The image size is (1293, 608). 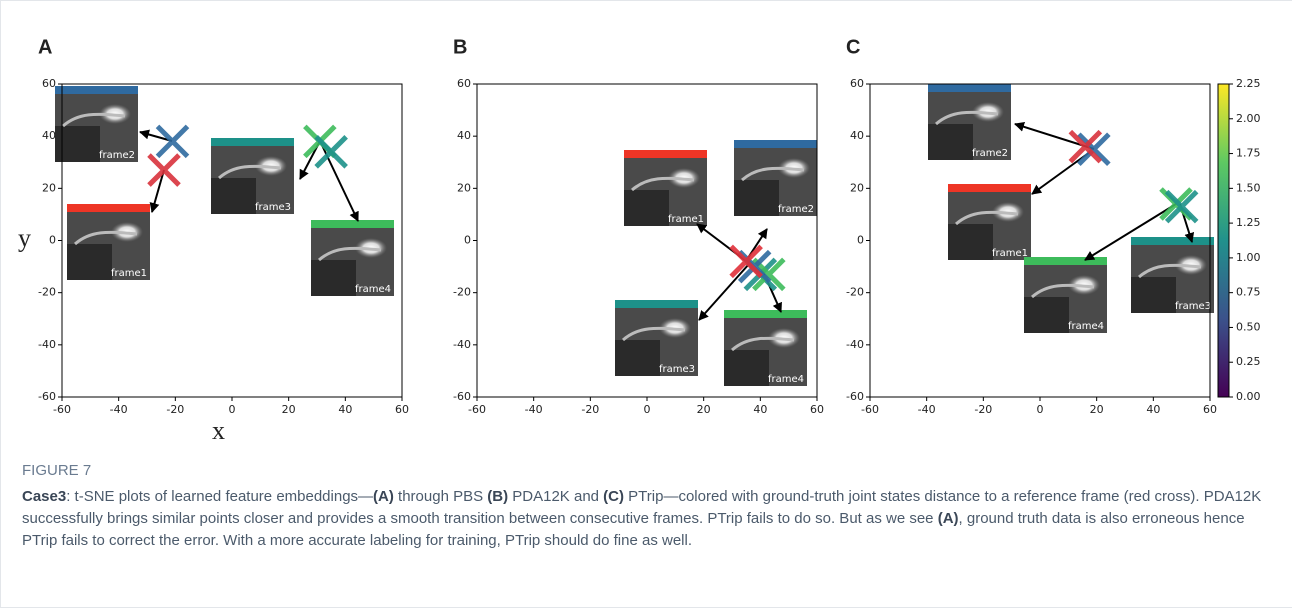 I want to click on colorbar-tick-label: 1.50, so click(x=1248, y=187).